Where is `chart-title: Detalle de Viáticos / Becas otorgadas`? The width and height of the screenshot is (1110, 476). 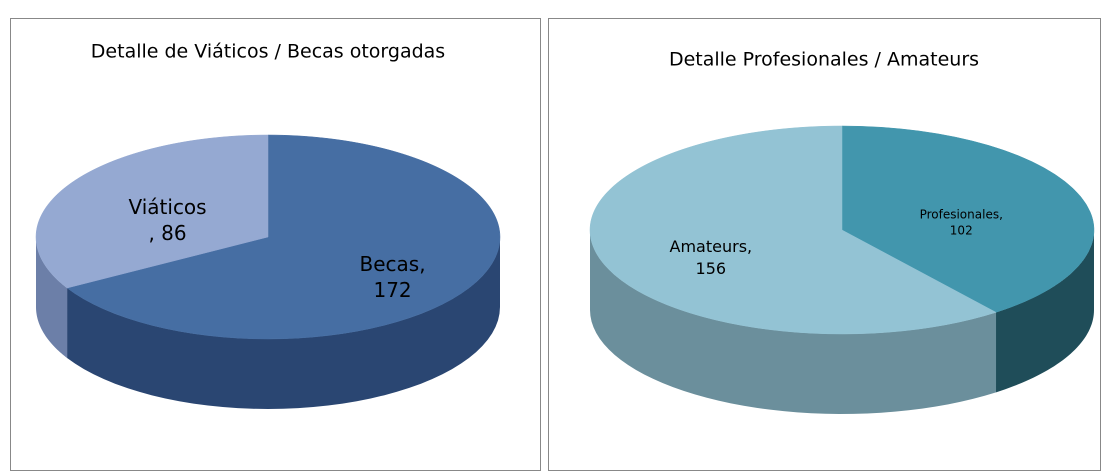
chart-title: Detalle de Viáticos / Becas otorgadas is located at coordinates (268, 52).